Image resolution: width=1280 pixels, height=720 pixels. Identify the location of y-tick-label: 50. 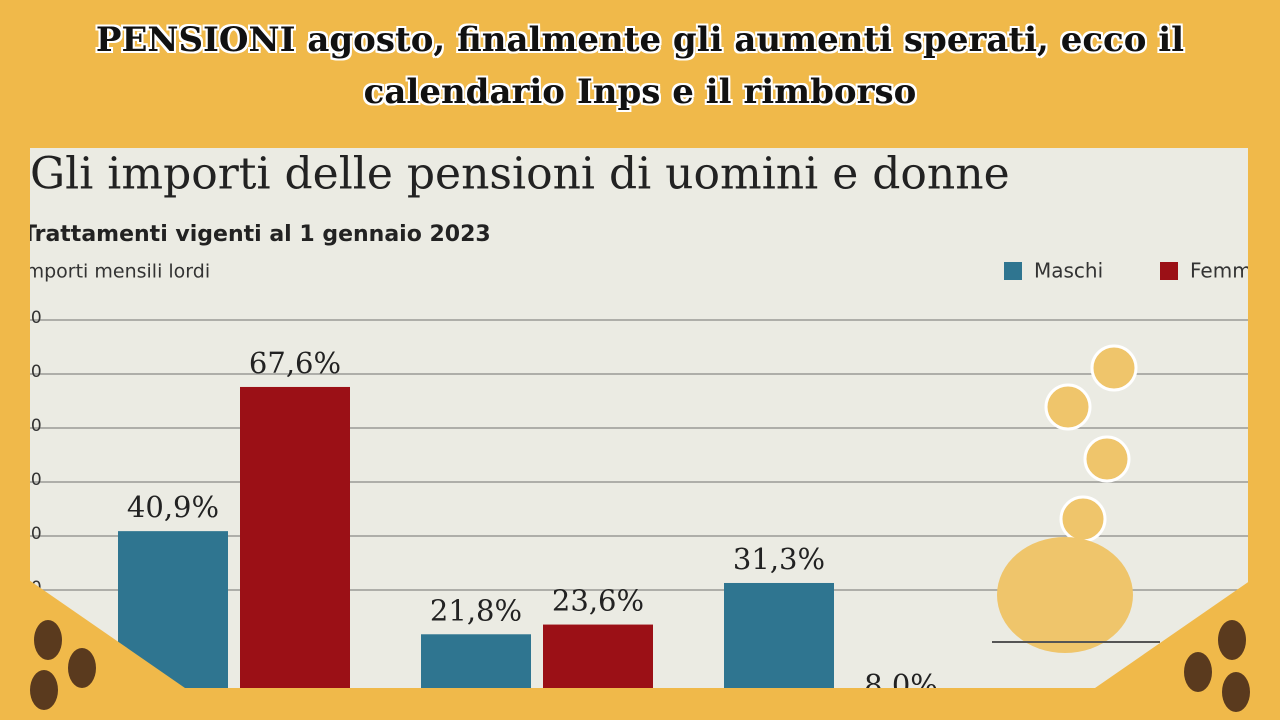
(31, 480).